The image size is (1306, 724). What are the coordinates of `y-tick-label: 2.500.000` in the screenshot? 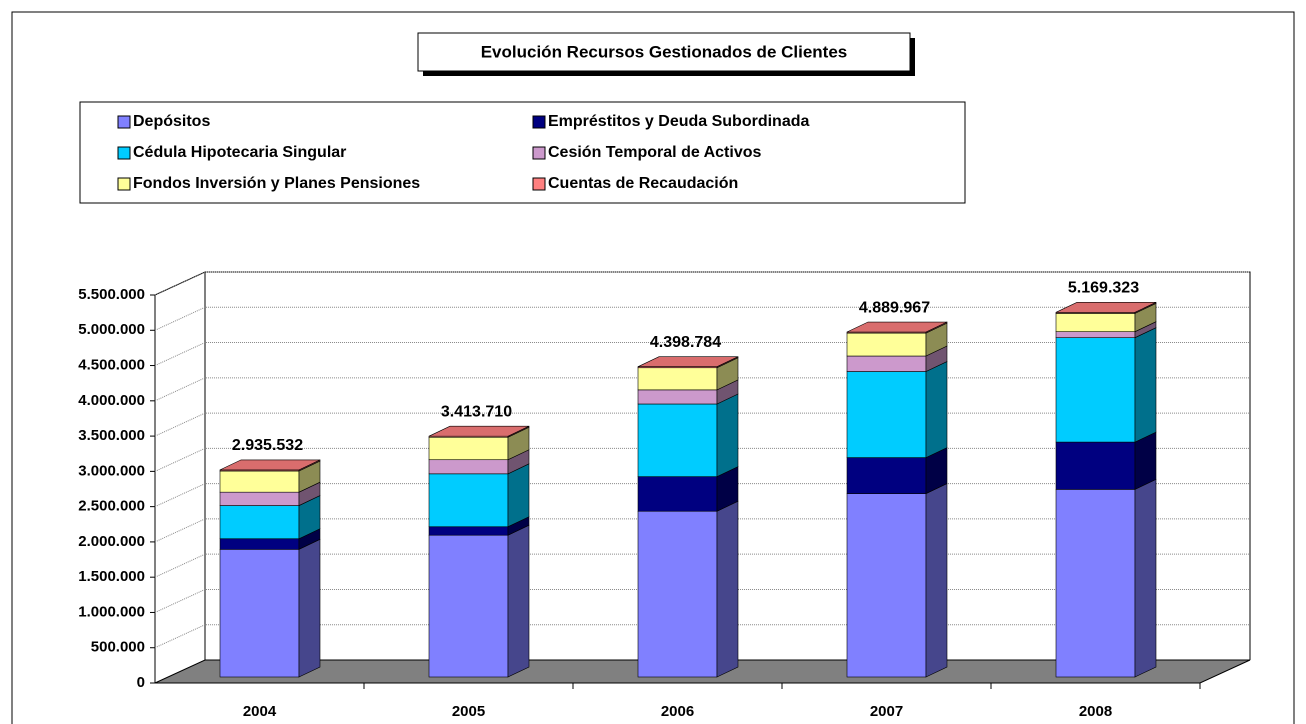 It's located at (111, 506).